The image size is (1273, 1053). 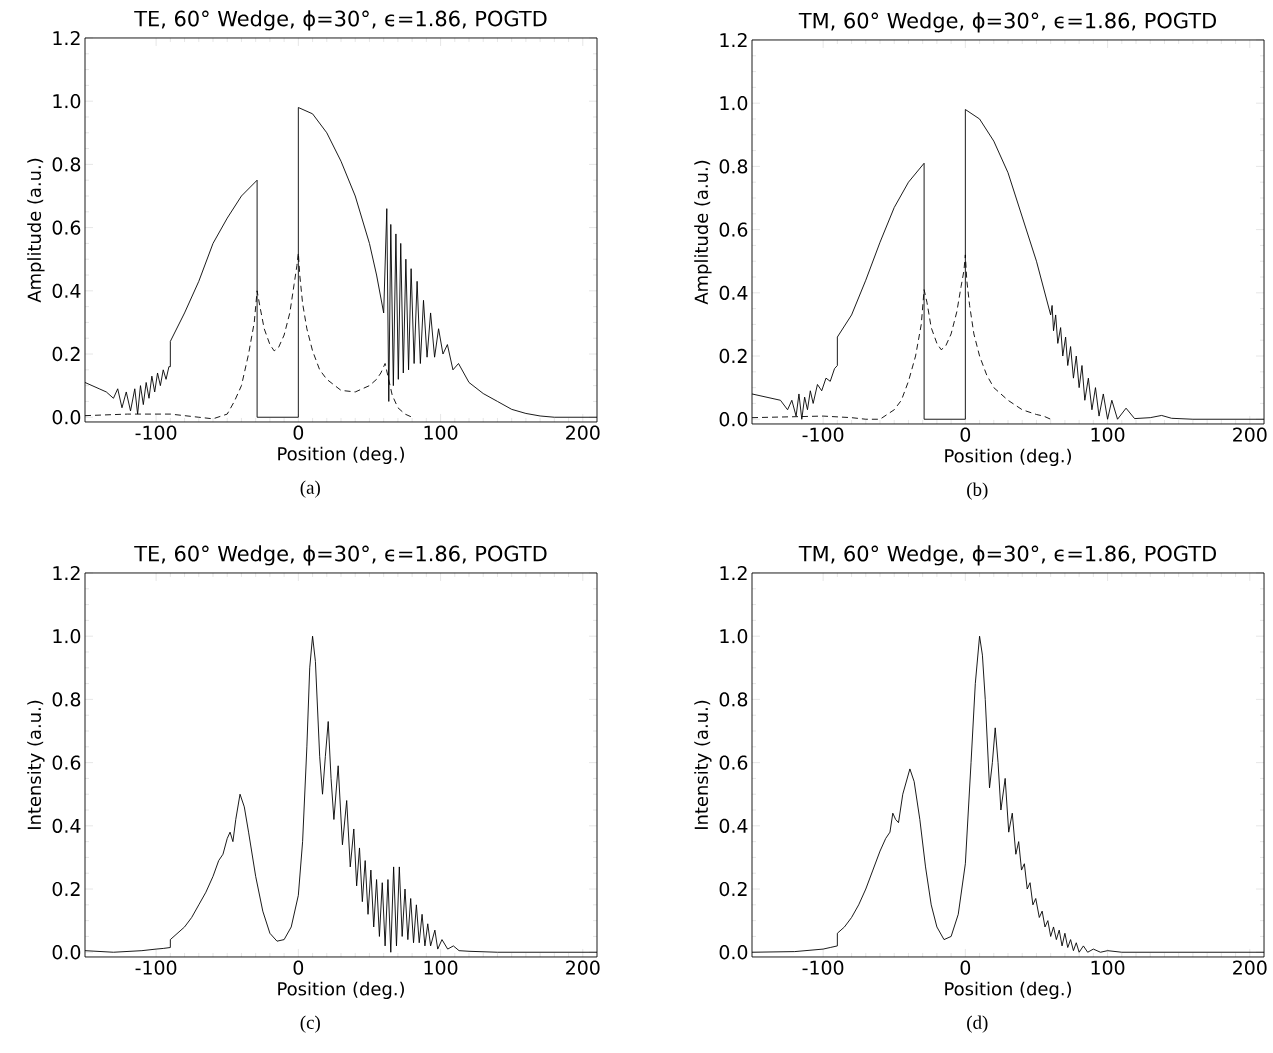 What do you see at coordinates (310, 489) in the screenshot?
I see `text: (a)` at bounding box center [310, 489].